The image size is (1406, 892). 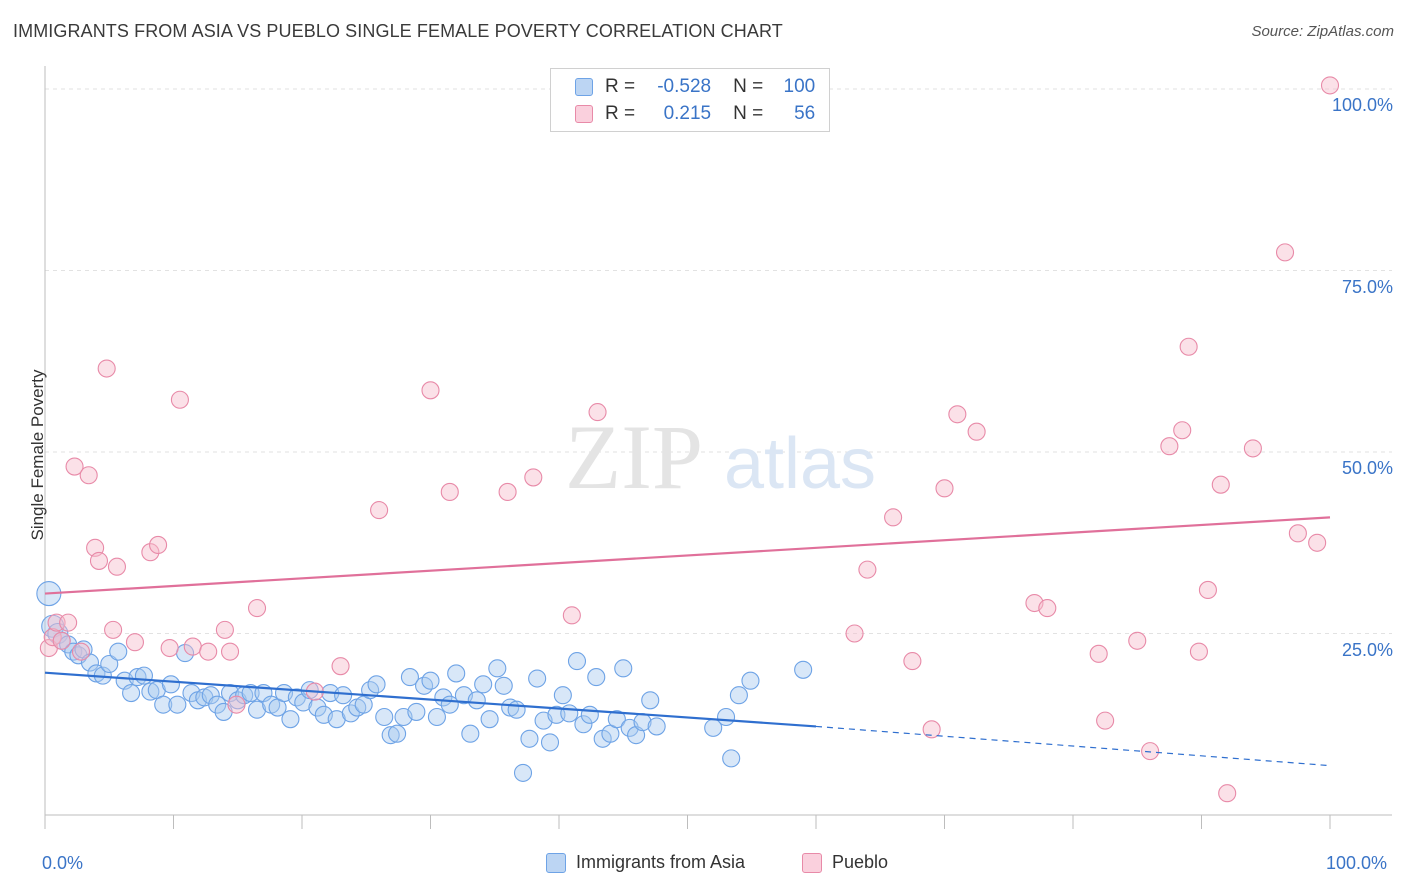 What do you see at coordinates (687, 555) in the screenshot?
I see `pueblo-trend-line` at bounding box center [687, 555].